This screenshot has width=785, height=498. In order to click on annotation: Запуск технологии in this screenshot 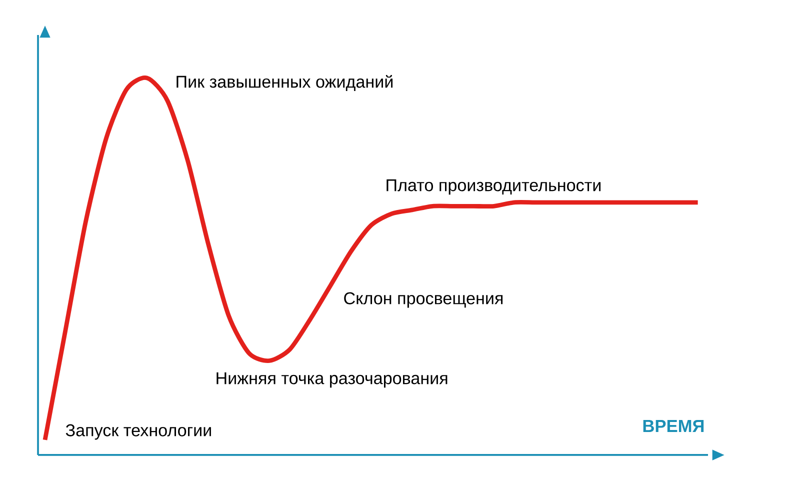, I will do `click(138, 432)`.